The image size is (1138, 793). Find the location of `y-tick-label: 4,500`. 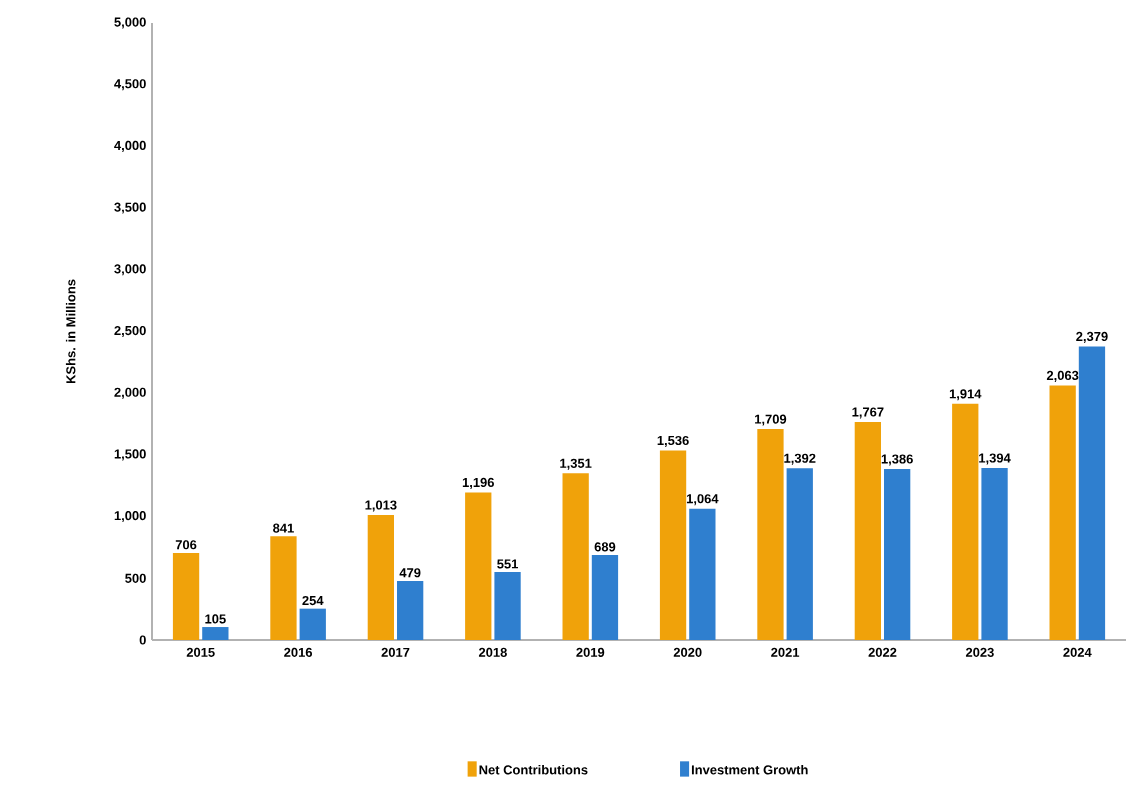

y-tick-label: 4,500 is located at coordinates (130, 85).